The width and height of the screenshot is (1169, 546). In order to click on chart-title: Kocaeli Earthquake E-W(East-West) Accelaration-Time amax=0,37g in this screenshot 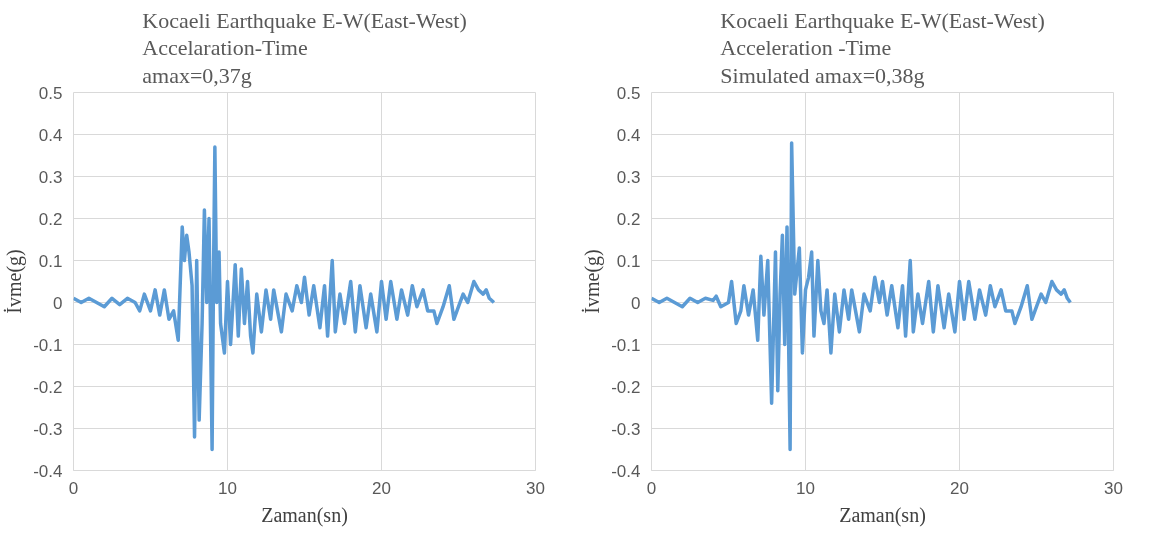, I will do `click(304, 47)`.